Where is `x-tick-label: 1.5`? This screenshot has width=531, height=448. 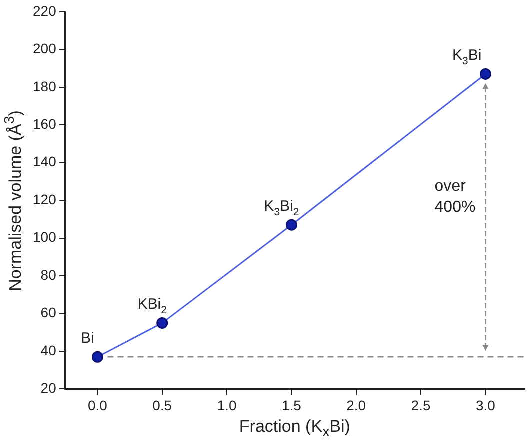
x-tick-label: 1.5 is located at coordinates (292, 405).